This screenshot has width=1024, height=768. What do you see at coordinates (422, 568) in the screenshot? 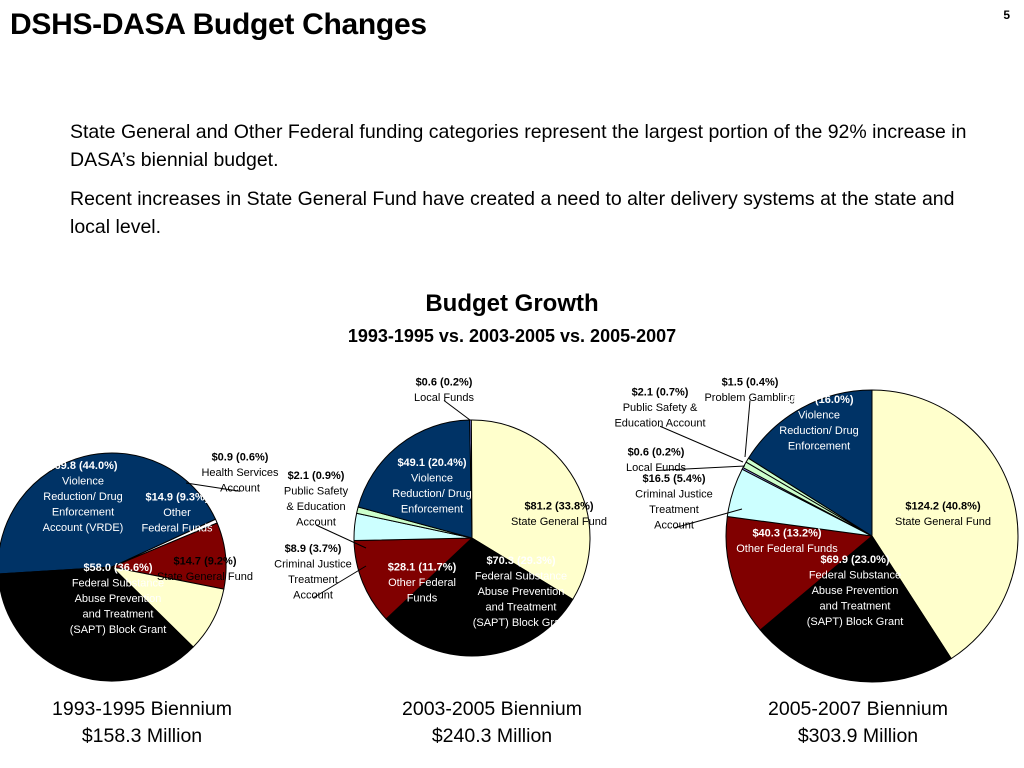
I see `slice-value-label: $28.1 (11.7%)` at bounding box center [422, 568].